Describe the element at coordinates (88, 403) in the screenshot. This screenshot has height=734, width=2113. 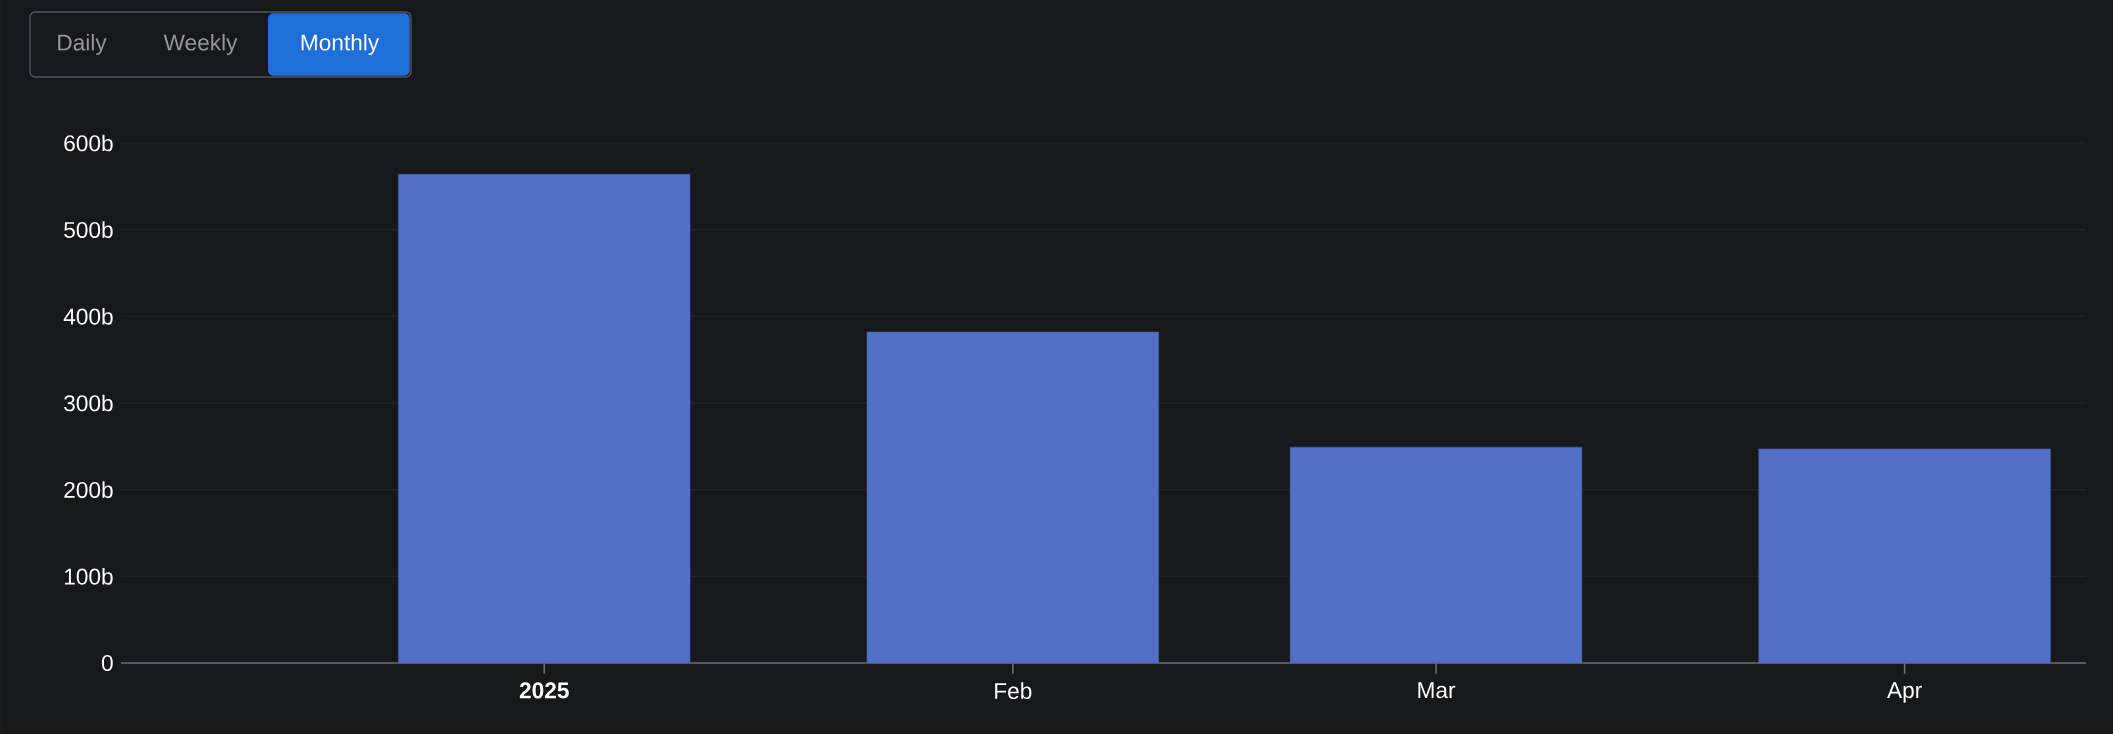
I see `y-tick-label: 300b` at that location.